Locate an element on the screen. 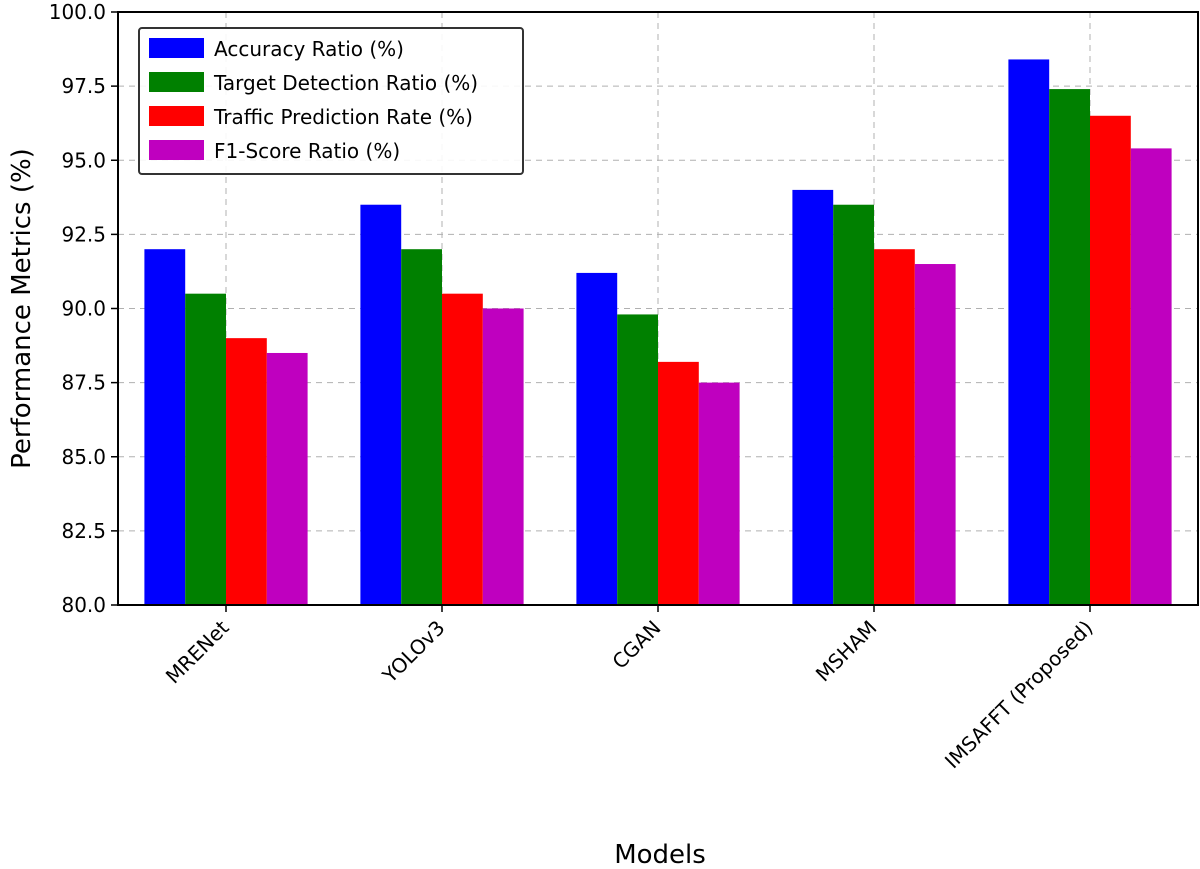  y-tick-label: 82.5 is located at coordinates (83, 531).